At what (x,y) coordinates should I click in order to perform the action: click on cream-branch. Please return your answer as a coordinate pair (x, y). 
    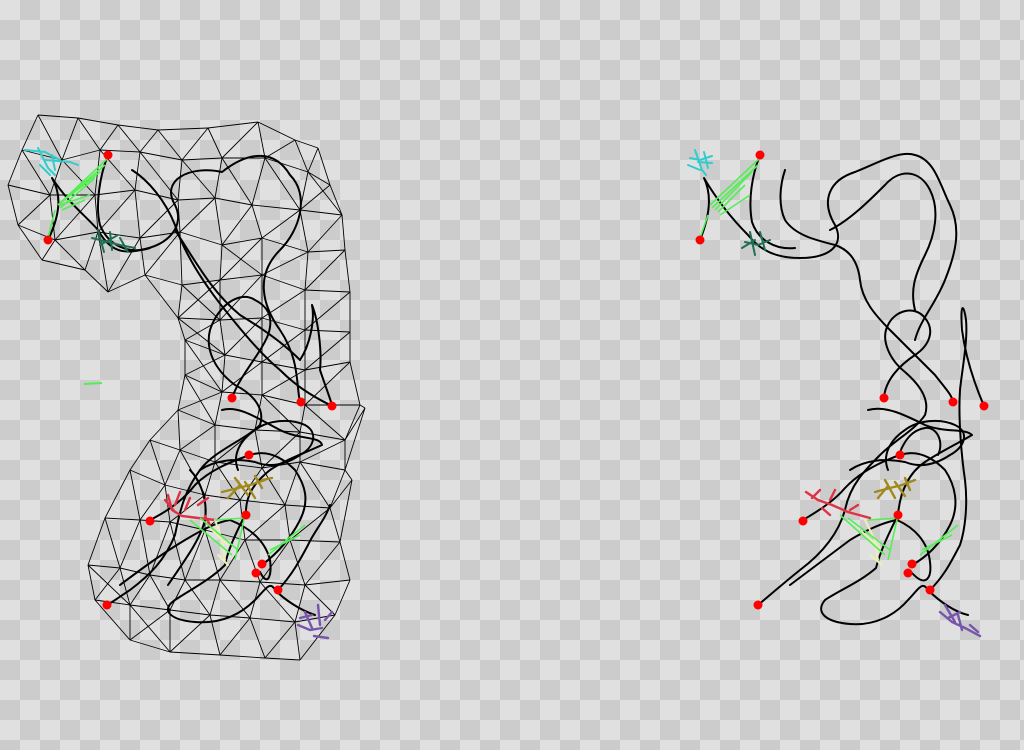
    Looking at the image, I should click on (220, 542).